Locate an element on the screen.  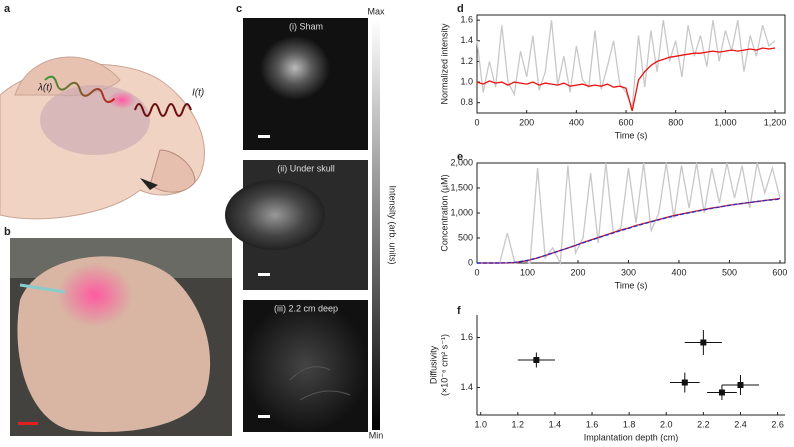
x-tick-label: 1.4 is located at coordinates (555, 424).